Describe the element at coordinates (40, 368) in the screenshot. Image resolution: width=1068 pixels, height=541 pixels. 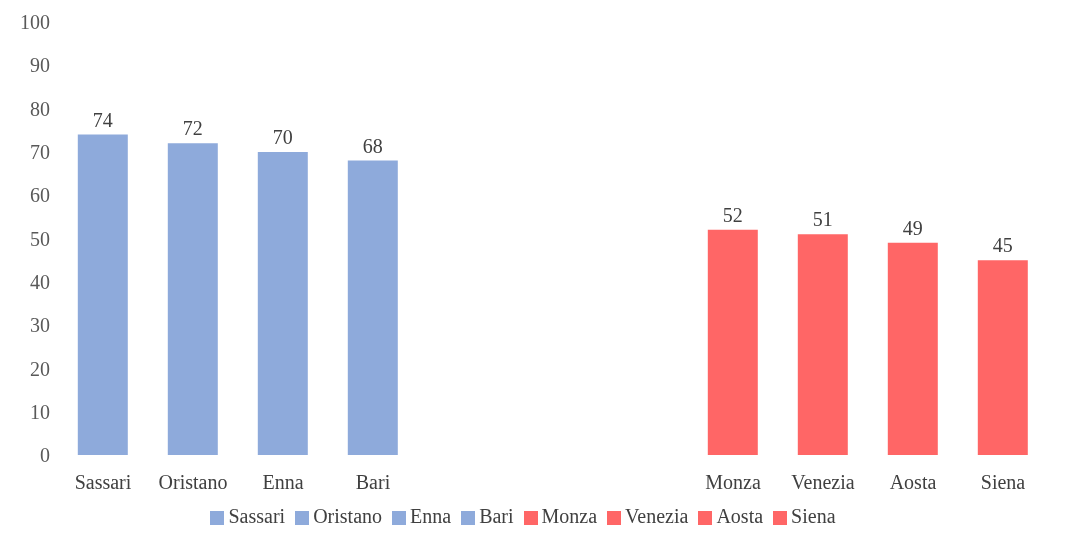
I see `y-tick-label: 20` at that location.